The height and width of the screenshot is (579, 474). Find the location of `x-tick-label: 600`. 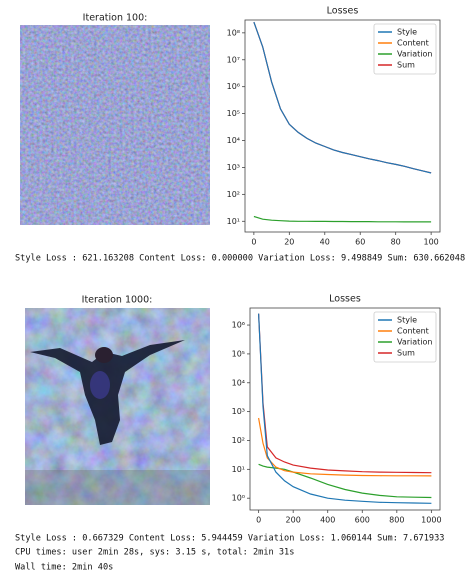

x-tick-label: 600 is located at coordinates (362, 520).